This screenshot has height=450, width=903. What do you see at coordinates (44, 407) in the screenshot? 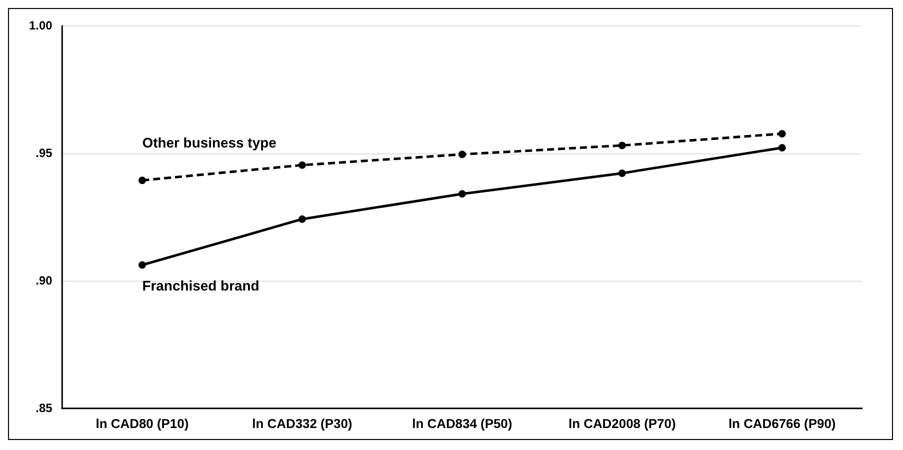
I see `y-tick-label: .85` at bounding box center [44, 407].